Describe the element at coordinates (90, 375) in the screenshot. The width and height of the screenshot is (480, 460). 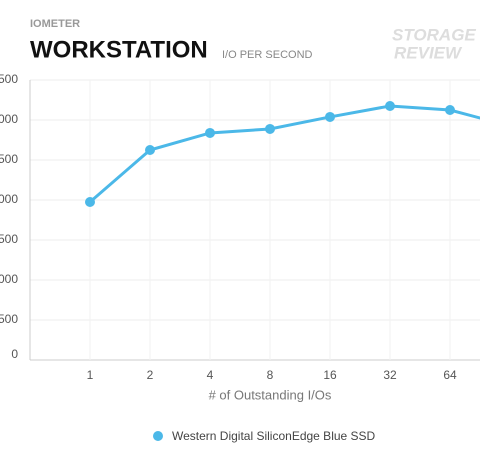
I see `x-tick-label: 1` at that location.